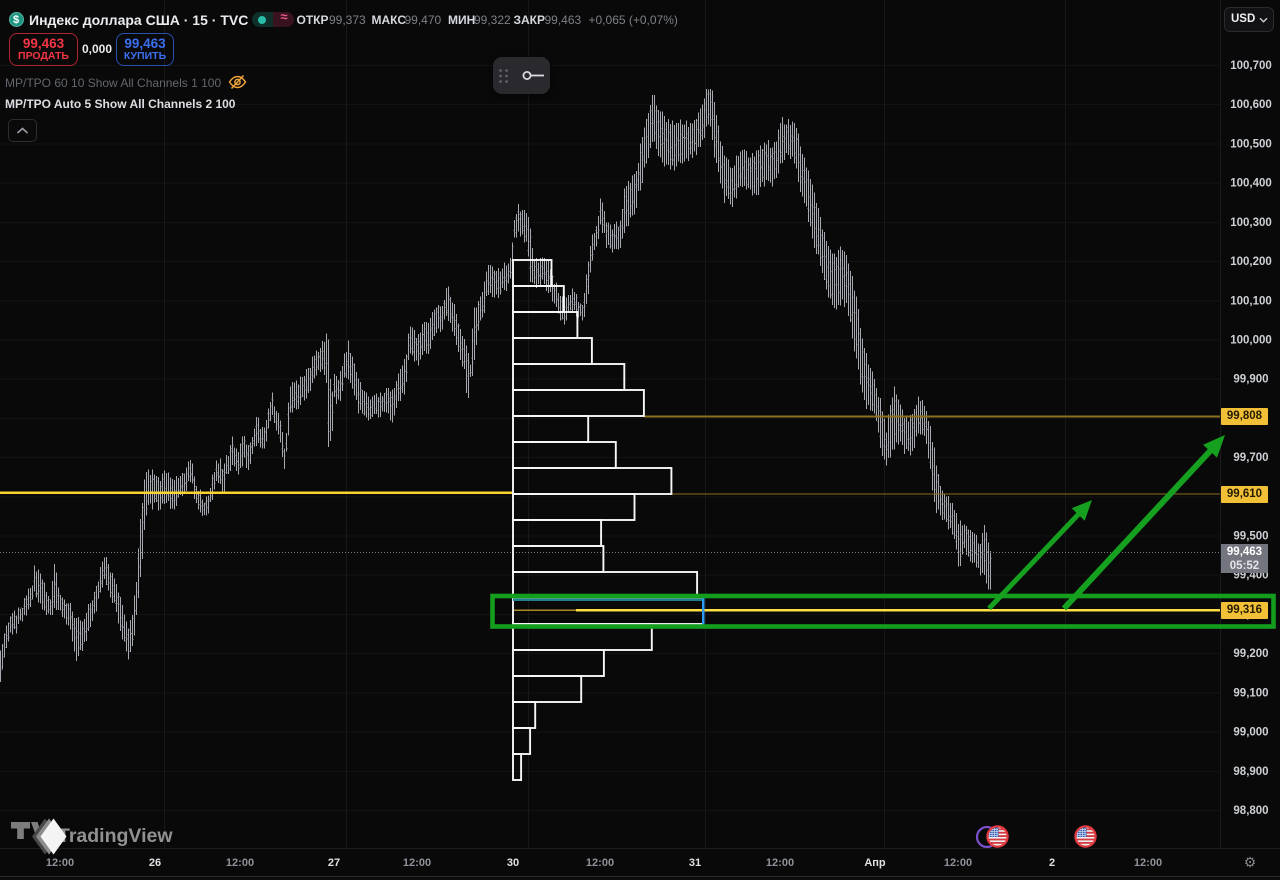  I want to click on svg-text: 100,300, so click(1251, 223).